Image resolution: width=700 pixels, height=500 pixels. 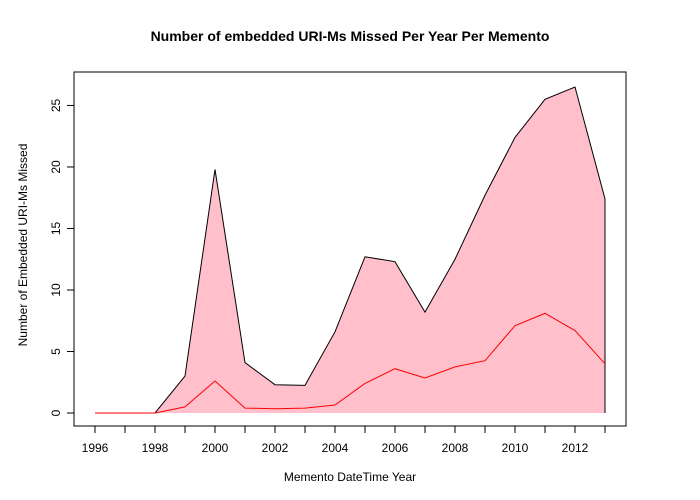 What do you see at coordinates (56, 290) in the screenshot?
I see `y-tick-label: 10` at bounding box center [56, 290].